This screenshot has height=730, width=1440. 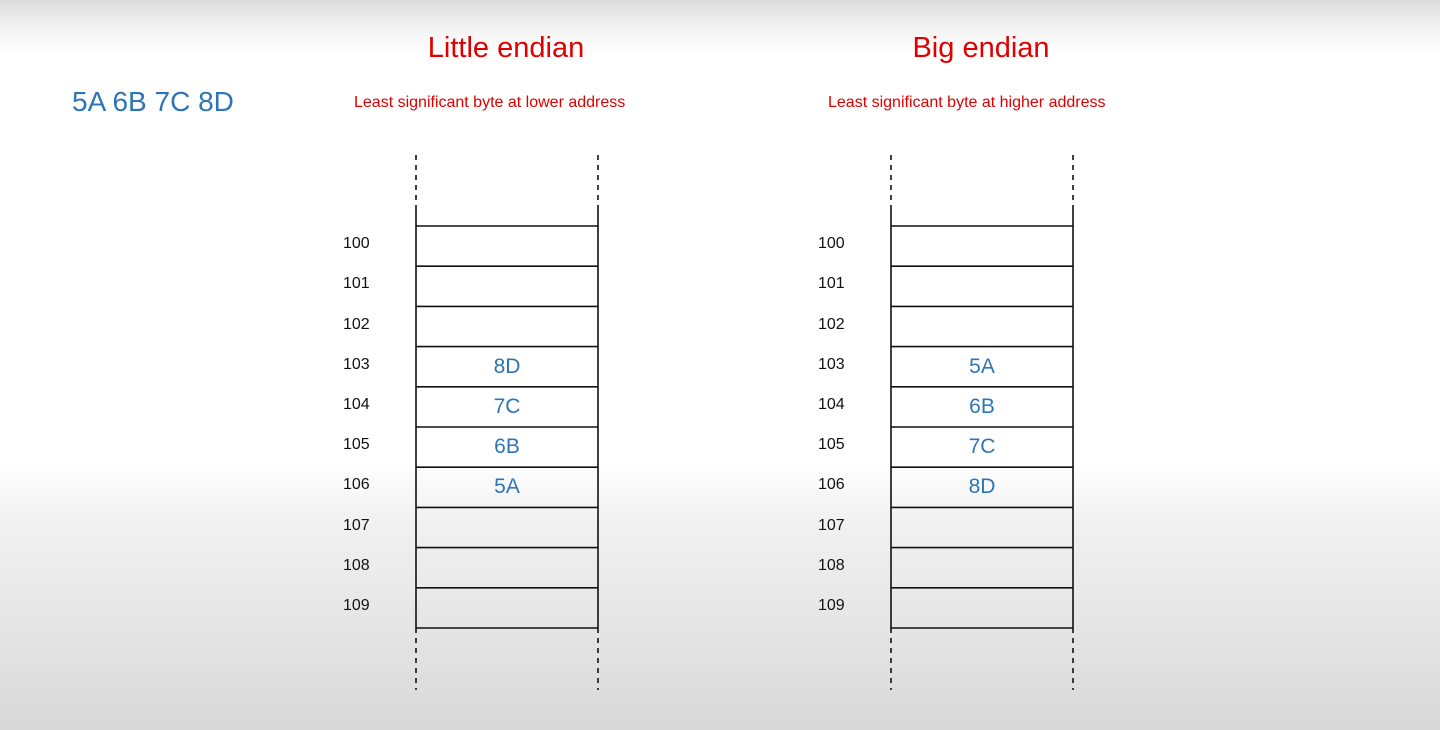 I want to click on big-endian-subtitle: Least significant byte at higher address, so click(x=967, y=102).